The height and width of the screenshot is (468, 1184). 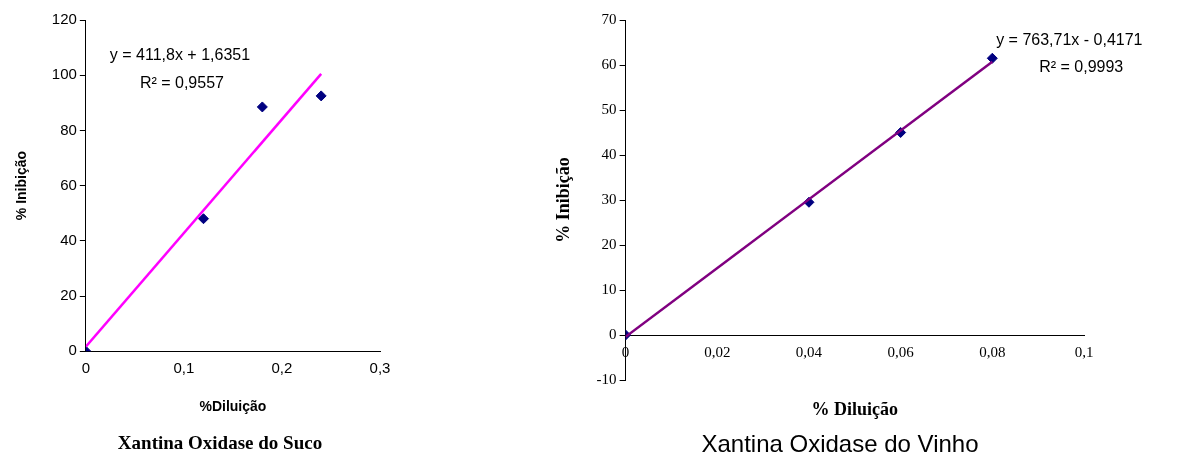 I want to click on x-tick-label: 0,3, so click(x=380, y=368).